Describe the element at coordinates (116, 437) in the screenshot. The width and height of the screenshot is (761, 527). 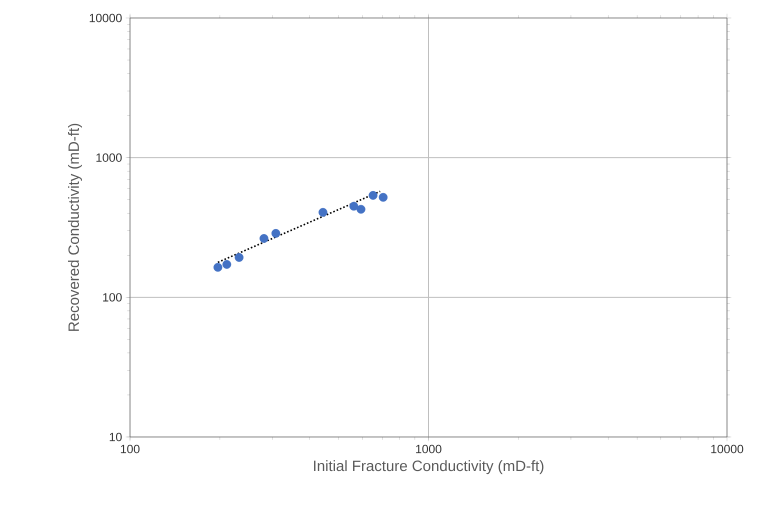
I see `y-tick-label: 10` at that location.